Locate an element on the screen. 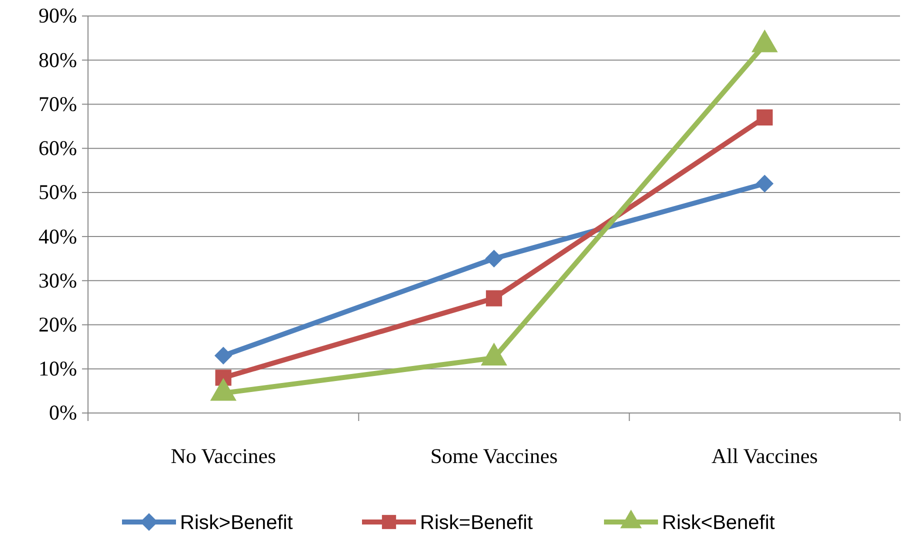 Image resolution: width=904 pixels, height=538 pixels. y-tick-label: 60% is located at coordinates (57, 148).